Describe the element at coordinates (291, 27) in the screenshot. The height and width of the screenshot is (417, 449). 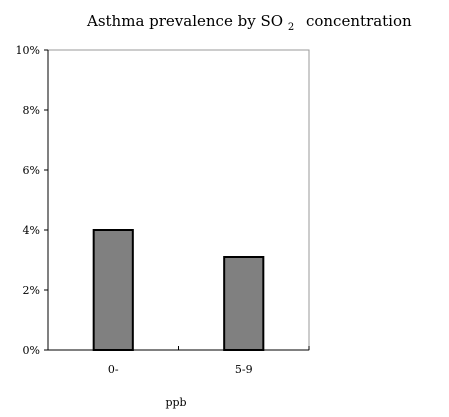
I see `chart-title-subscript: 2` at that location.